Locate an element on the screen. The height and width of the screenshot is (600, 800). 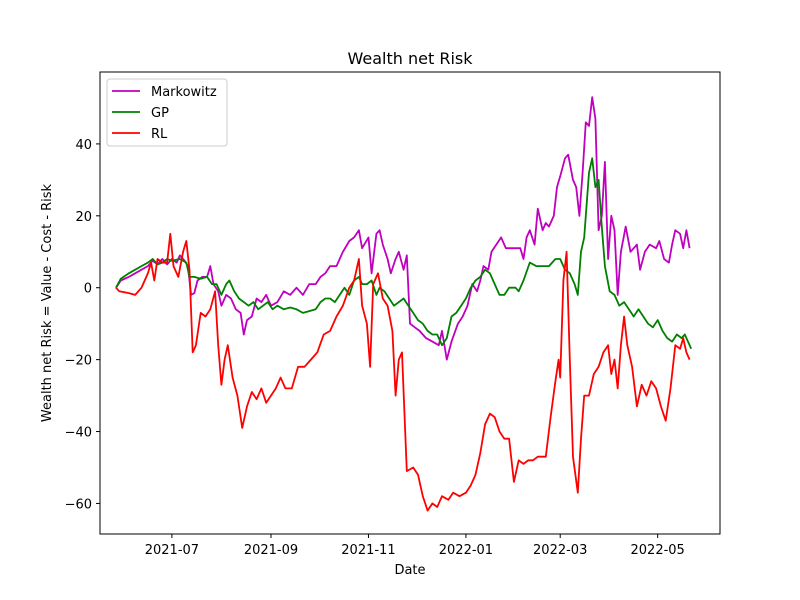
legend-label-gp: GP is located at coordinates (160, 113).